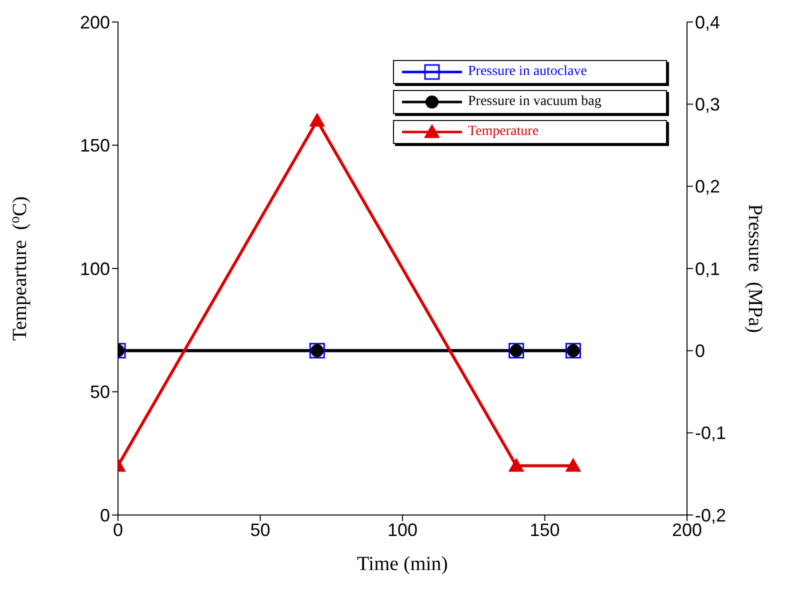 This screenshot has height=593, width=795. What do you see at coordinates (707, 186) in the screenshot?
I see `y2-tick-label: 0,2` at bounding box center [707, 186].